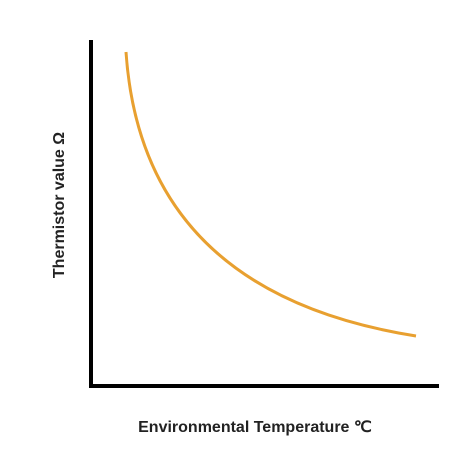 This screenshot has width=470, height=471. What do you see at coordinates (255, 427) in the screenshot?
I see `x-axis-label: Environmental Temperature ℃` at bounding box center [255, 427].